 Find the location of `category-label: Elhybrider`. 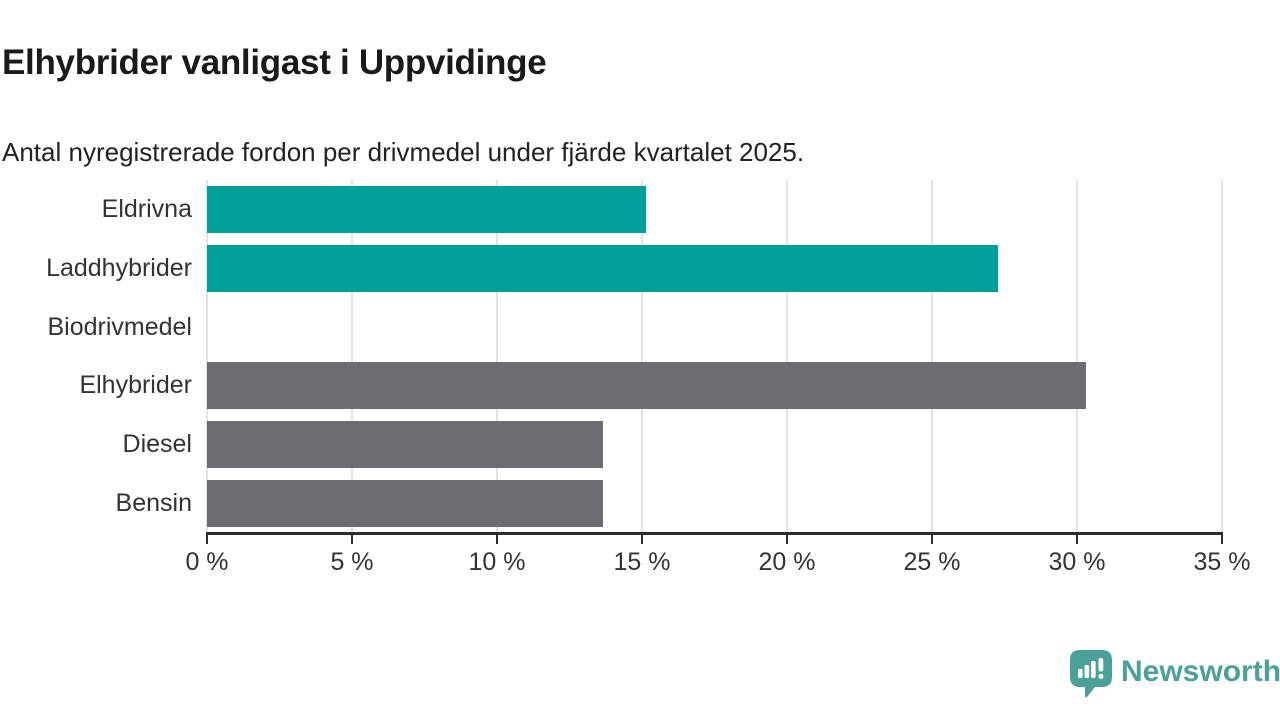

category-label: Elhybrider is located at coordinates (135, 385).